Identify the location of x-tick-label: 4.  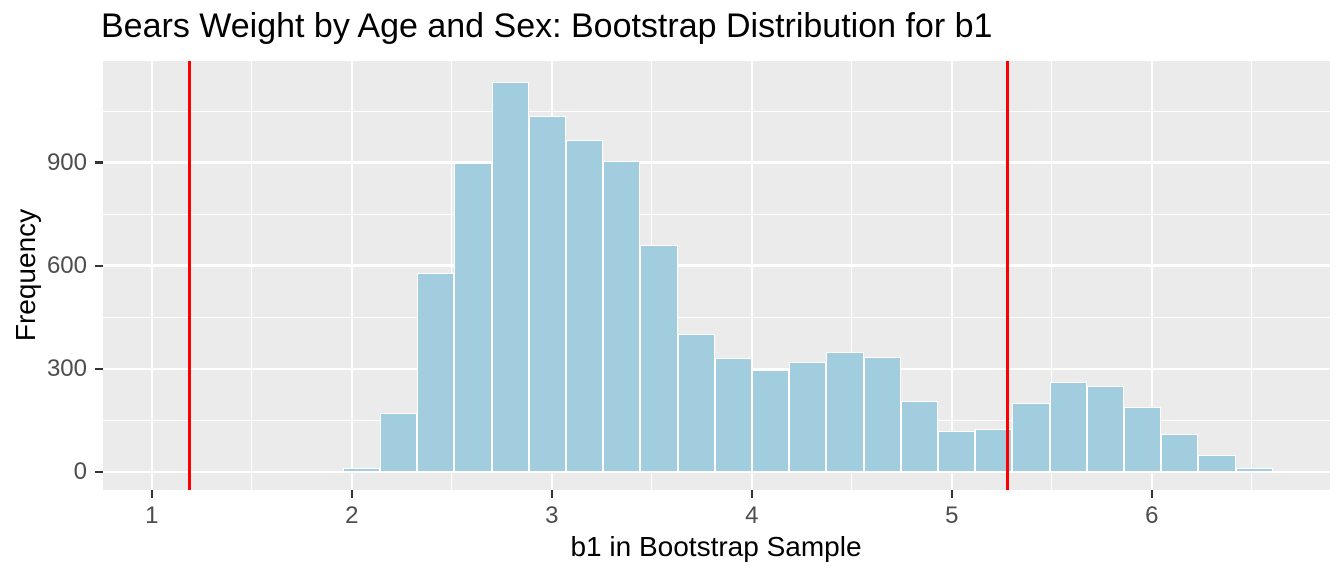
(752, 515).